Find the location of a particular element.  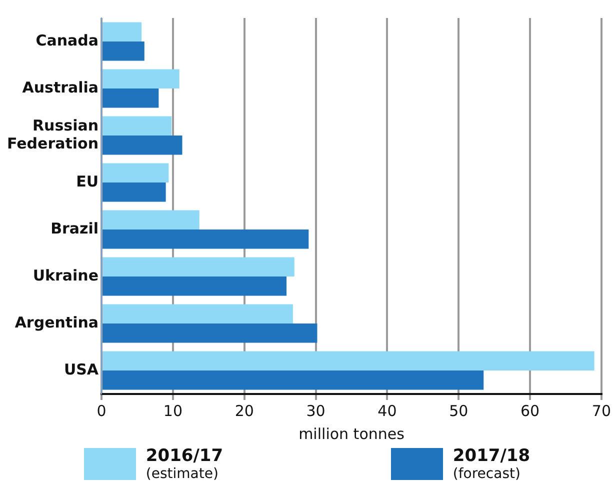

x-tick-label: 0 is located at coordinates (101, 411).